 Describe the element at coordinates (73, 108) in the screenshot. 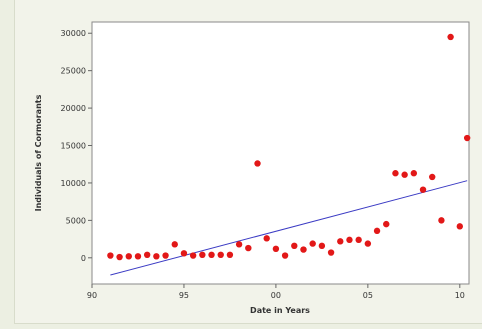

I see `y-tick-label: 20000` at that location.